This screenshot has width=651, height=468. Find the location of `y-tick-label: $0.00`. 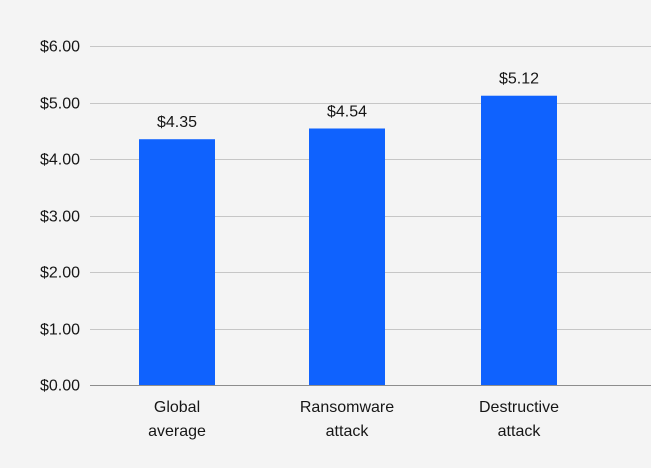

y-tick-label: $0.00 is located at coordinates (60, 386).